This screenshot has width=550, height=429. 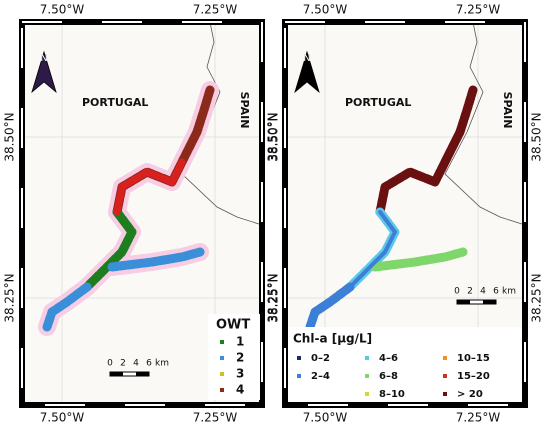 What do you see at coordinates (240, 342) in the screenshot?
I see `legend-label: 1` at bounding box center [240, 342].